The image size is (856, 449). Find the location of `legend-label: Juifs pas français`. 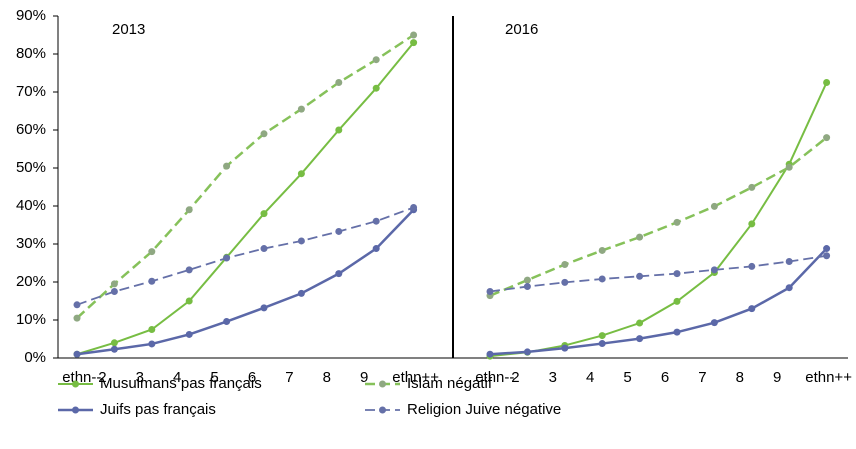

legend-label: Juifs pas français is located at coordinates (158, 409).